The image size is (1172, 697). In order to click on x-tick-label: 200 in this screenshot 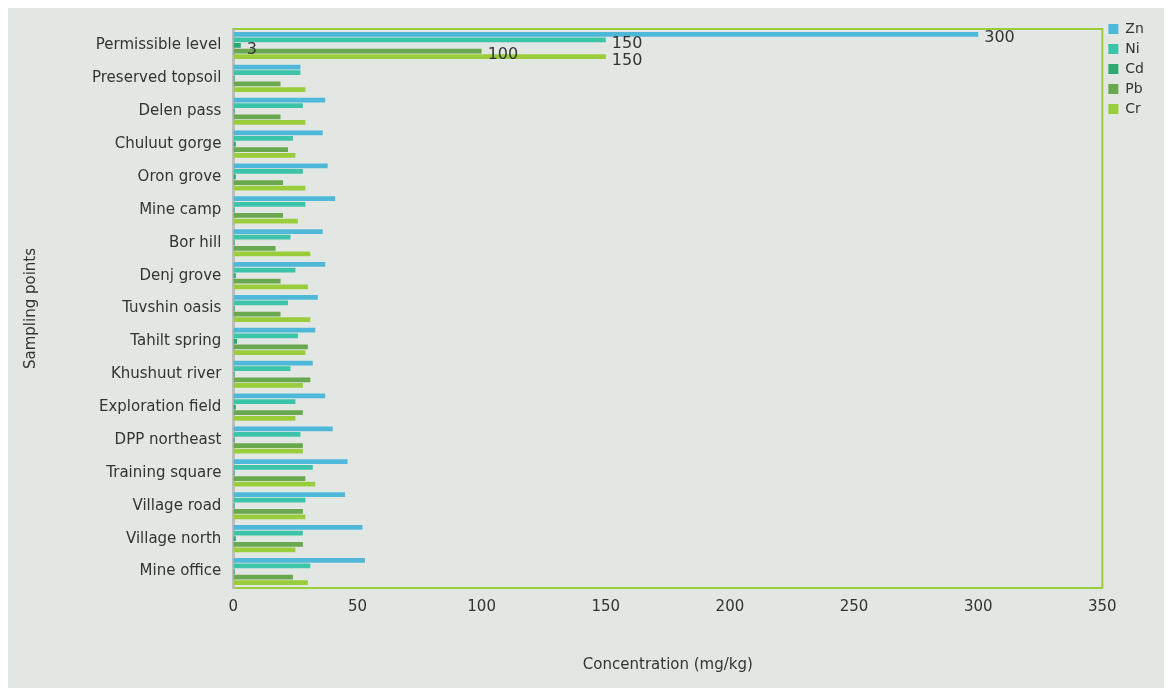, I will do `click(730, 605)`.